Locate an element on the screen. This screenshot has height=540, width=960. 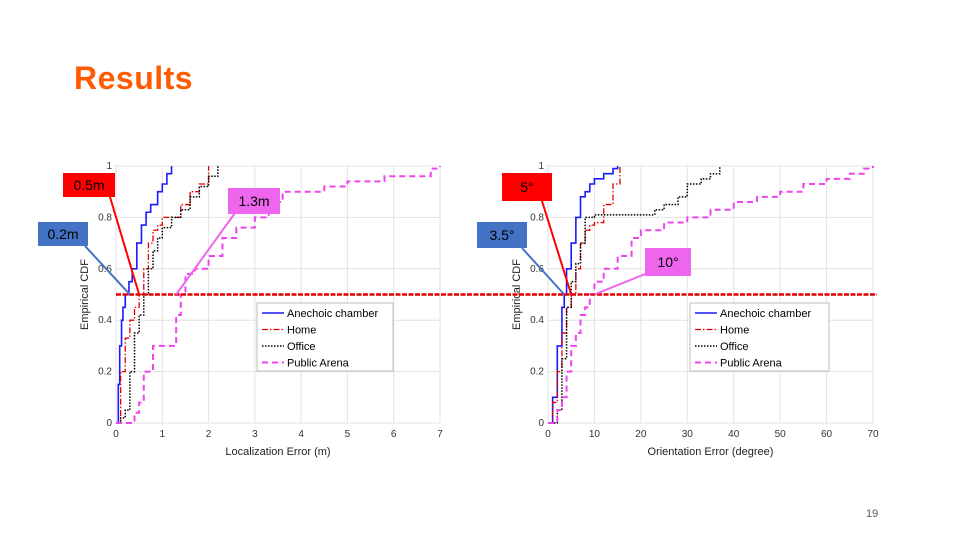
y-axis-label: Empirical CDF is located at coordinates (85, 294).